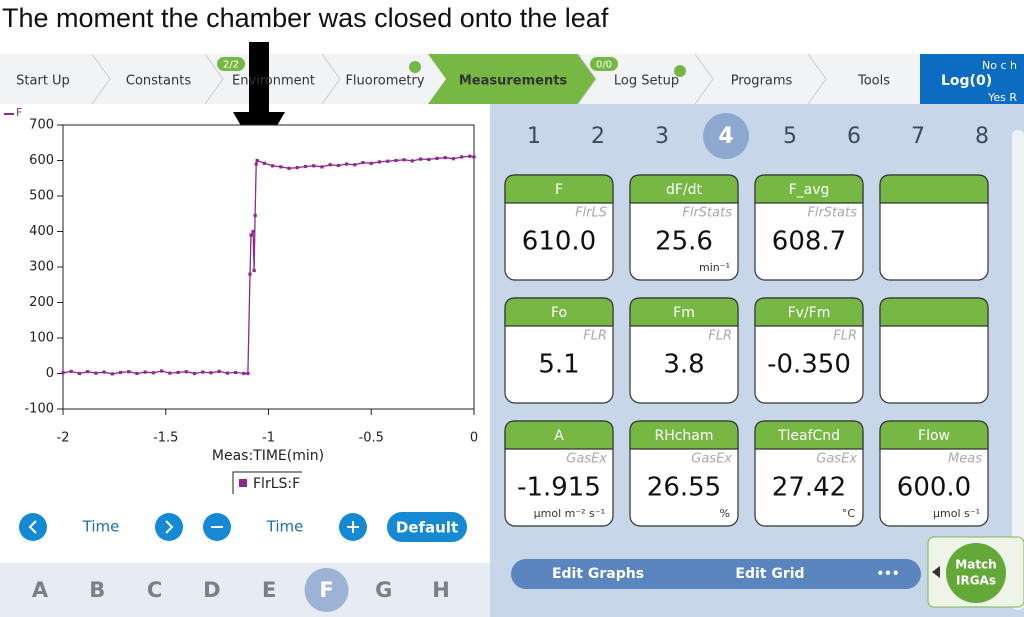  What do you see at coordinates (513, 81) in the screenshot?
I see `tab-label: Measurements` at bounding box center [513, 81].